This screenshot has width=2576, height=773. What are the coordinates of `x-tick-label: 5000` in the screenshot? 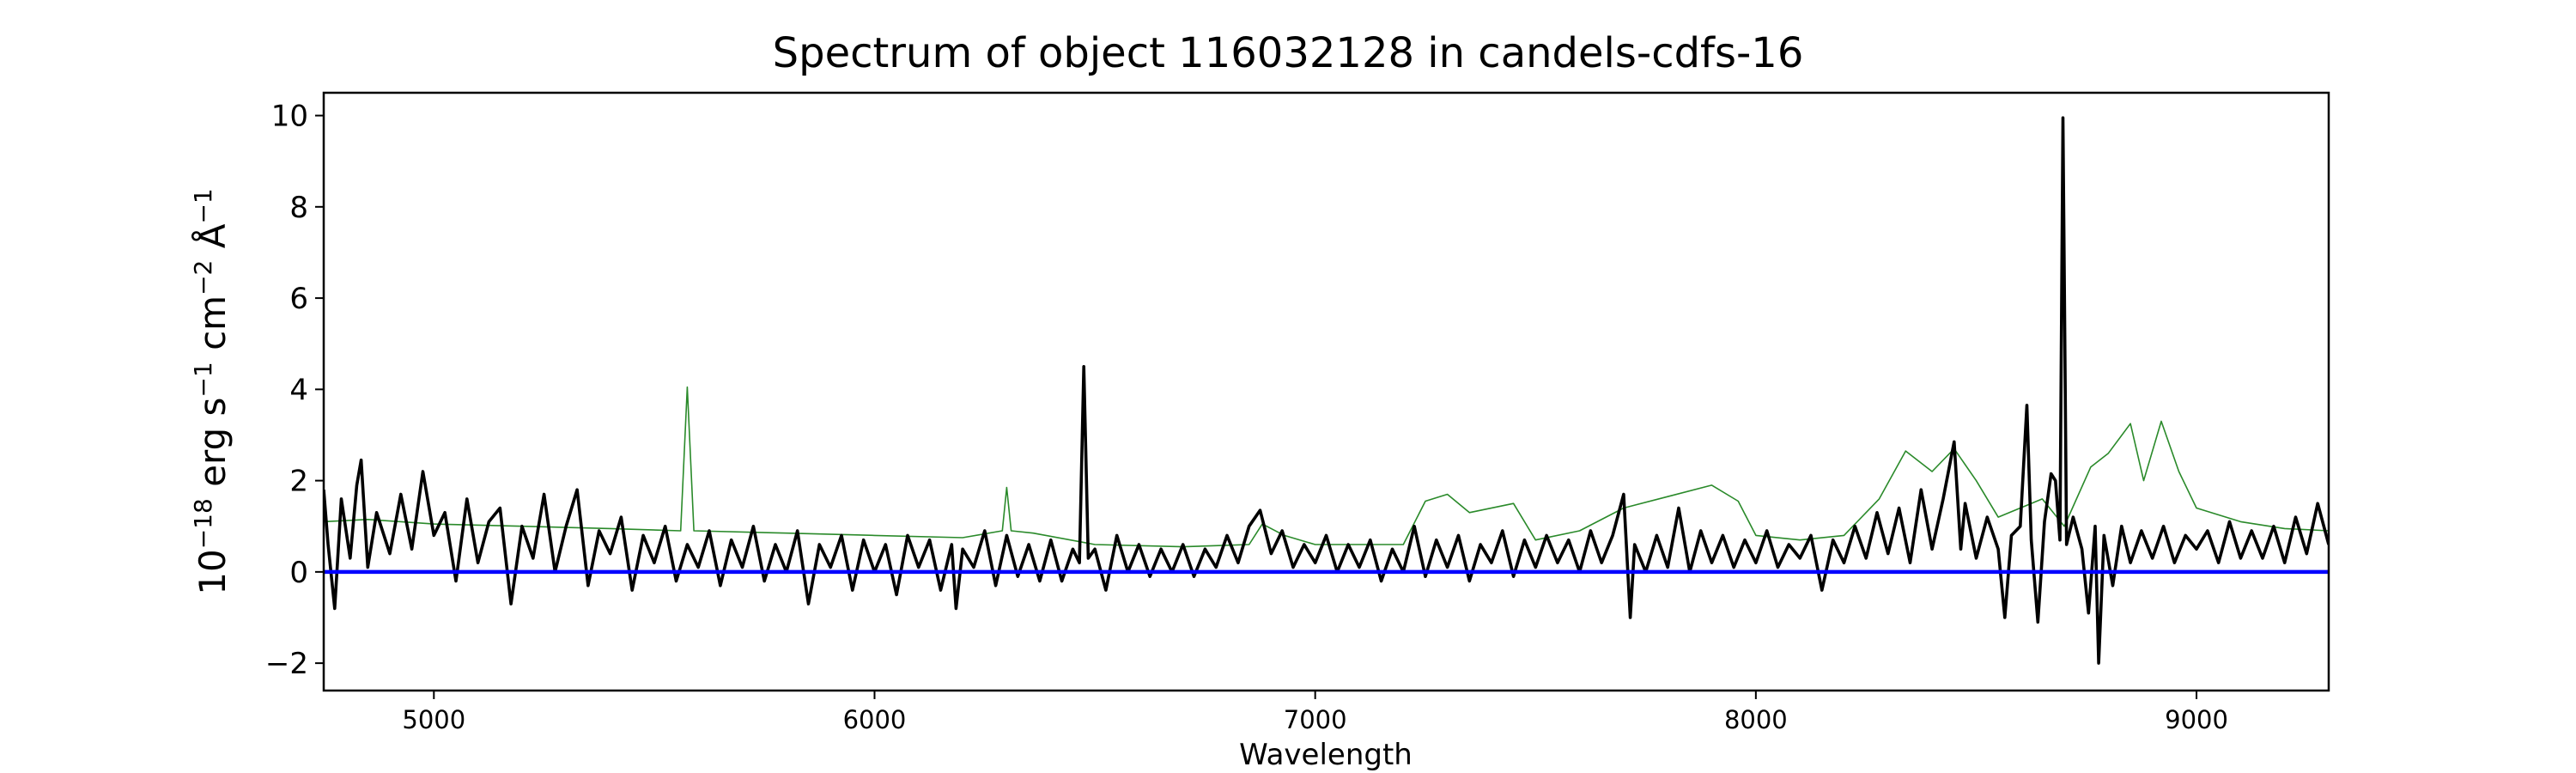 It's located at (433, 719).